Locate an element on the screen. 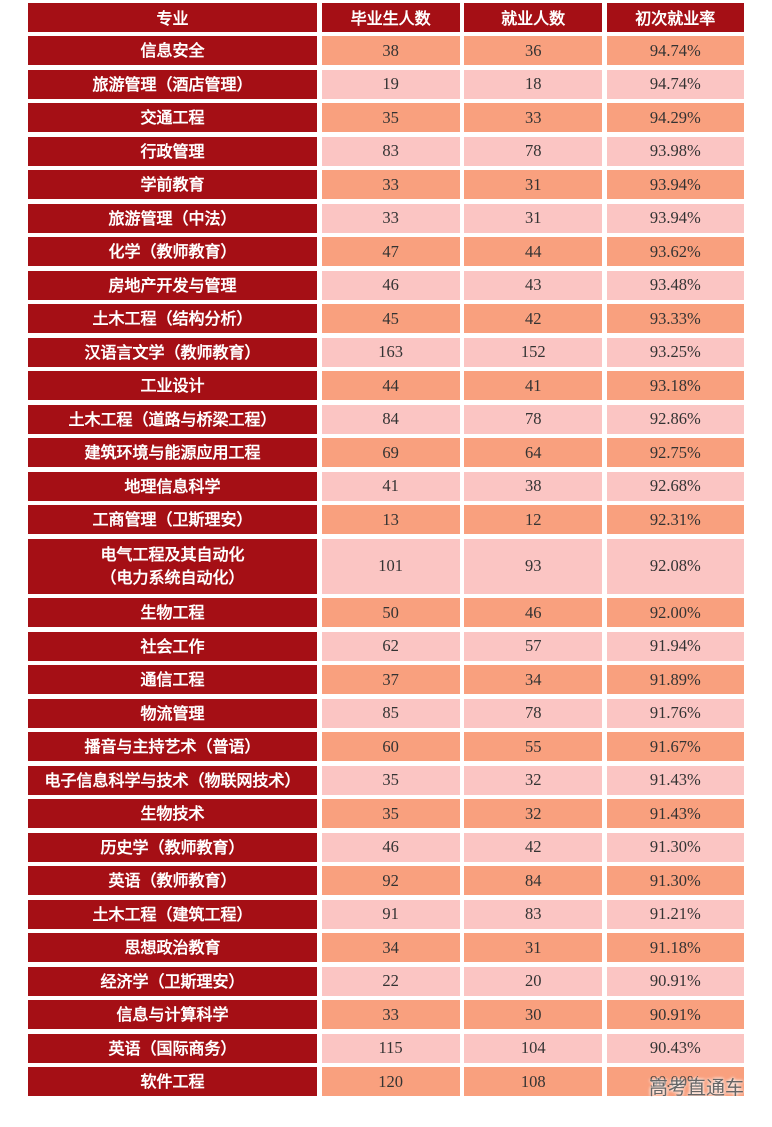  employed-cell: 83 is located at coordinates (533, 914).